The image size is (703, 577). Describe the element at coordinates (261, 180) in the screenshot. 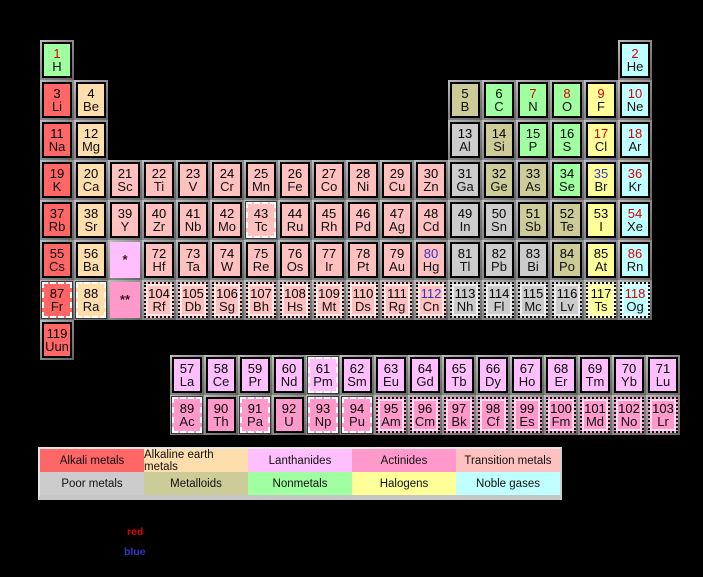

I see `element-cell-Mn: 25 Mn` at that location.